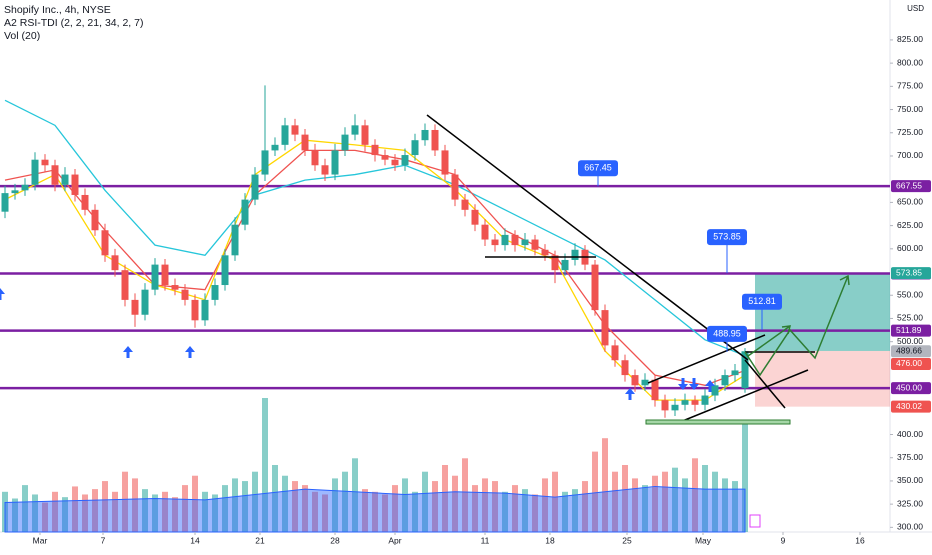 The image size is (932, 555). I want to click on indicator-label: A2 RSI-TDI (2, 2, 21, 34, 2, 7), so click(73, 23).